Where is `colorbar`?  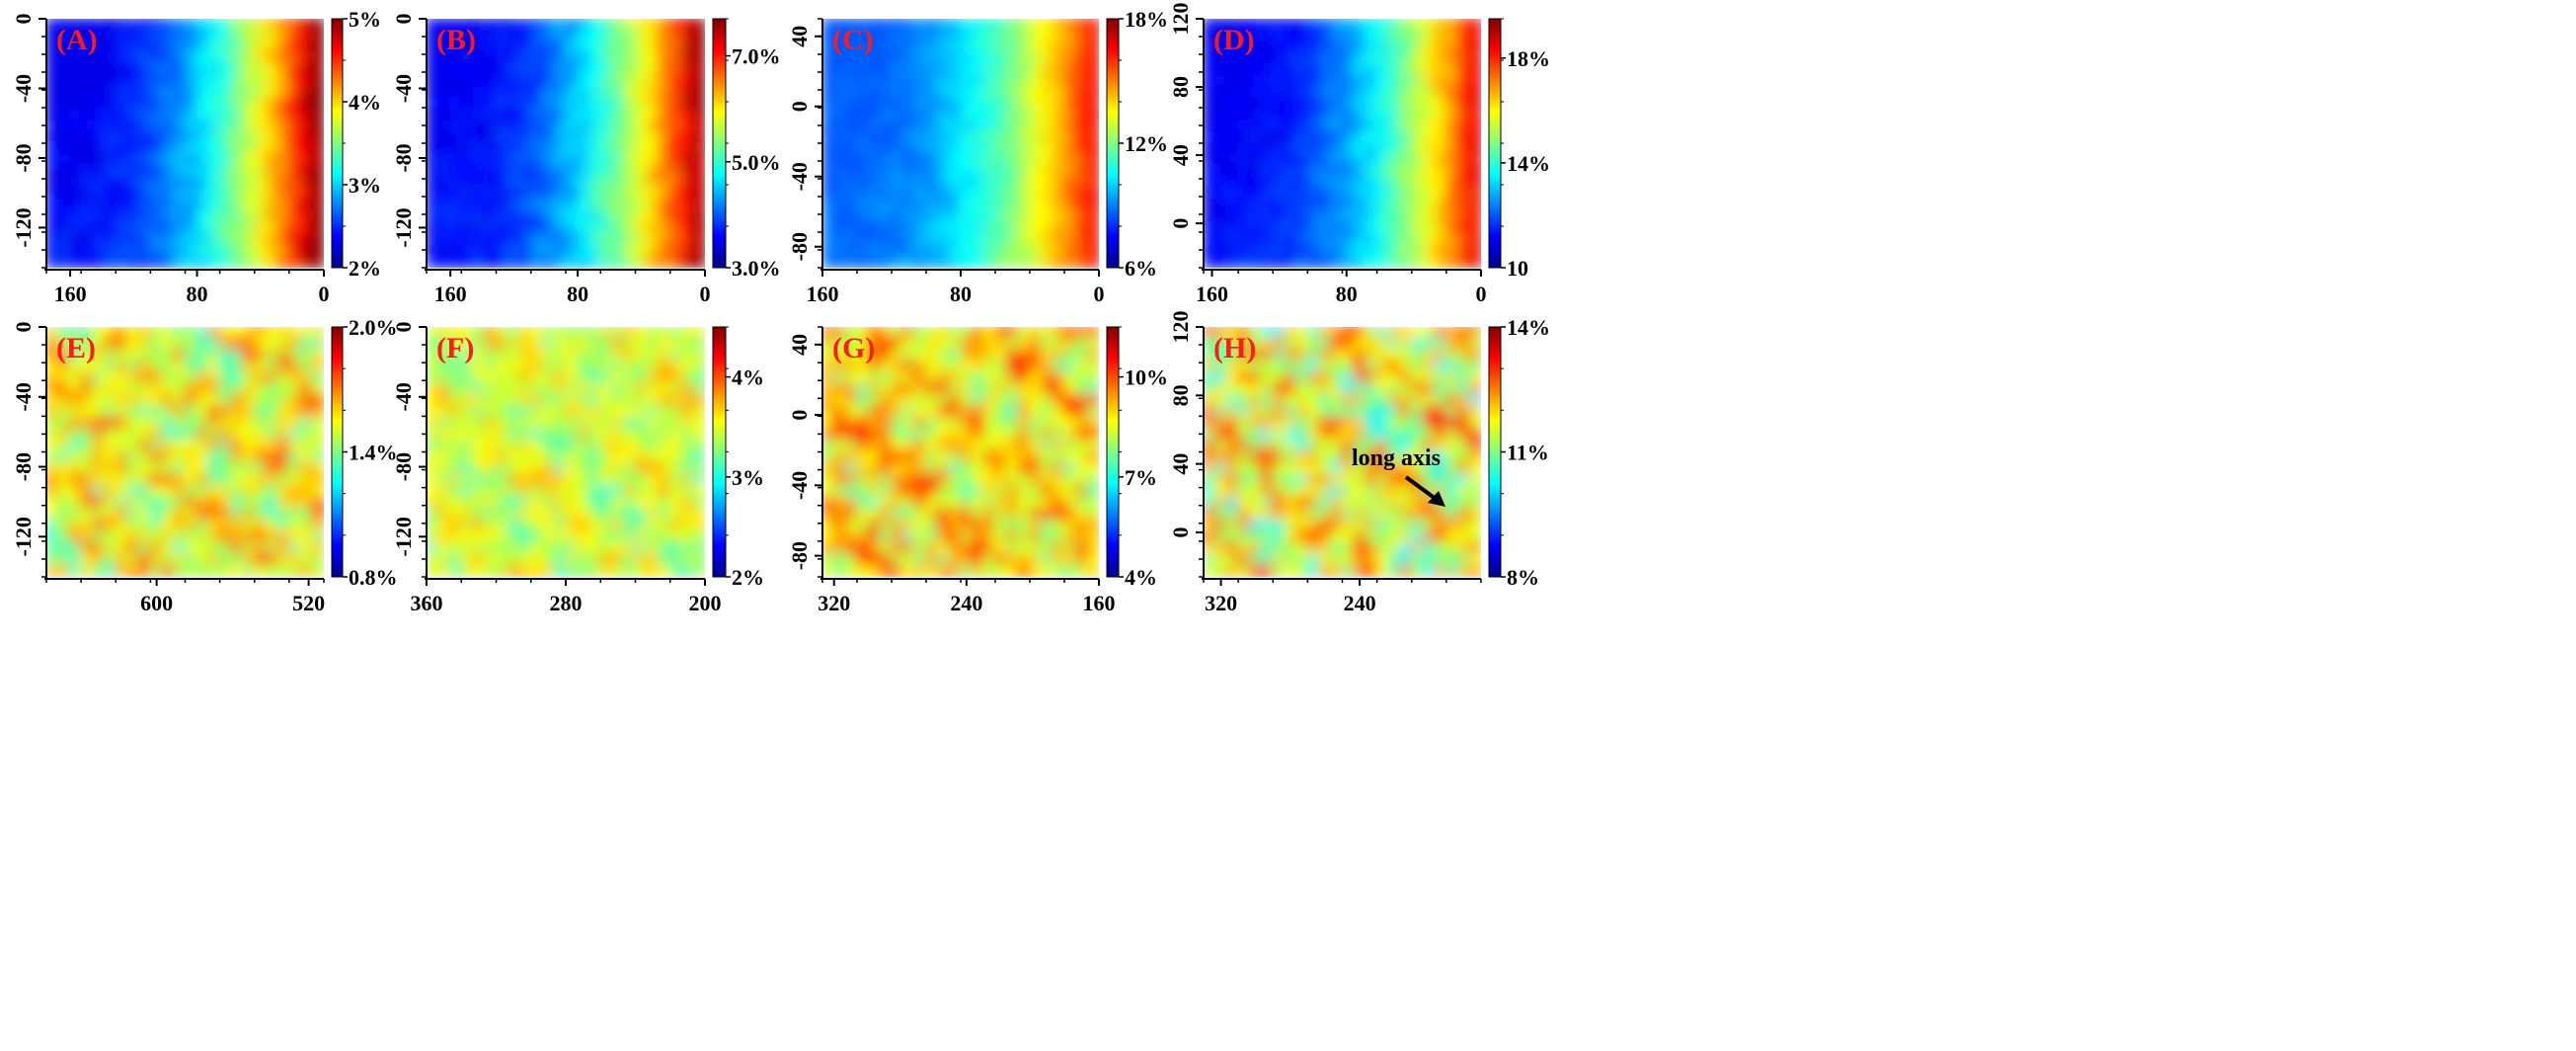
colorbar is located at coordinates (1495, 452).